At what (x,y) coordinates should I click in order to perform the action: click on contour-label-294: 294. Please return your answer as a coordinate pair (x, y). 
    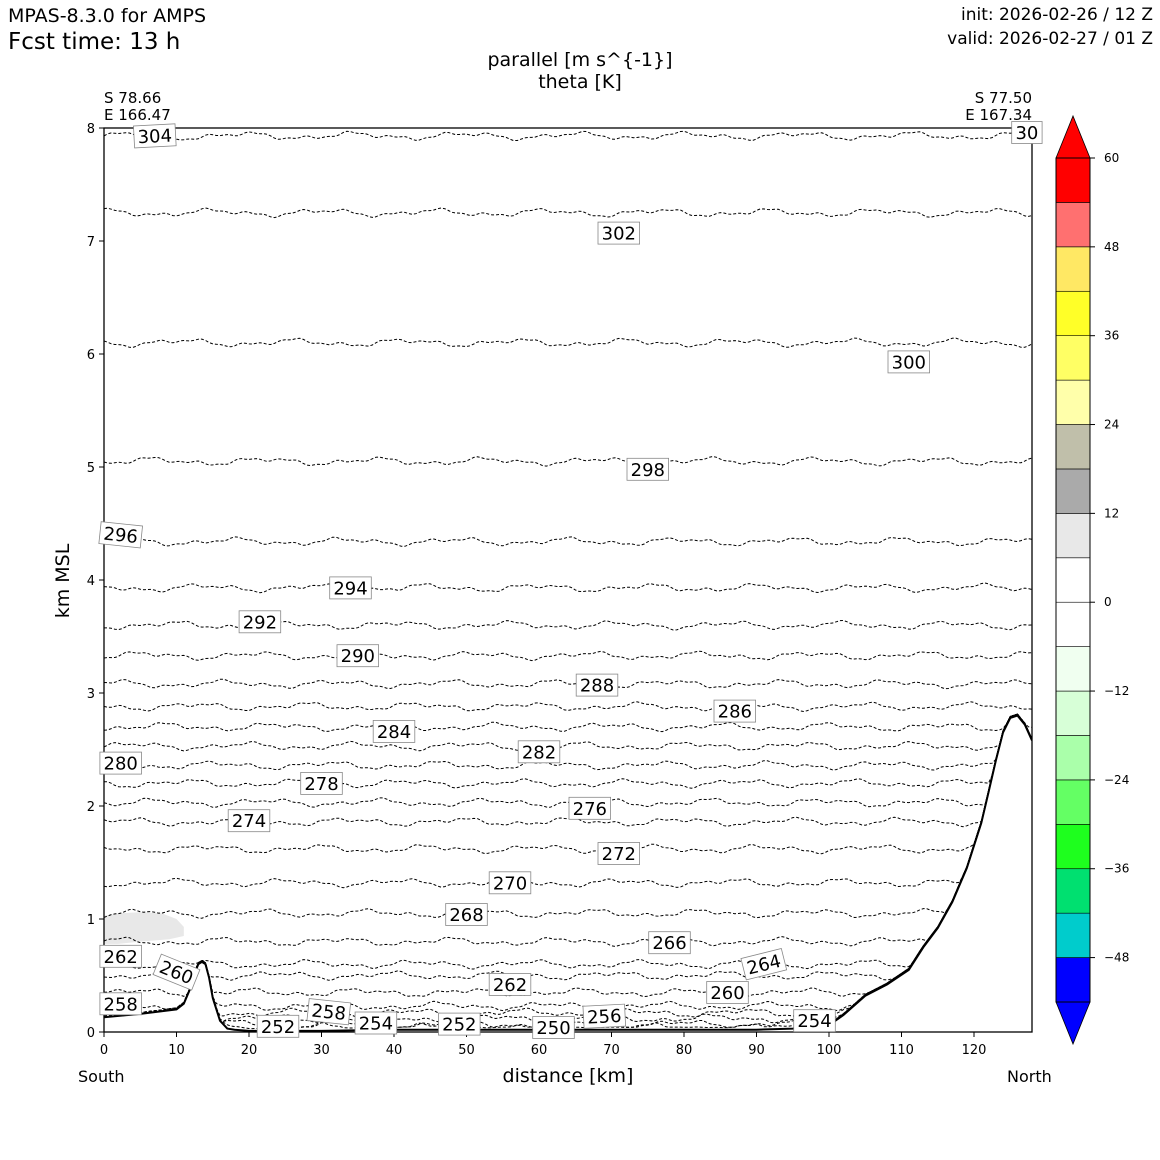
    Looking at the image, I should click on (350, 587).